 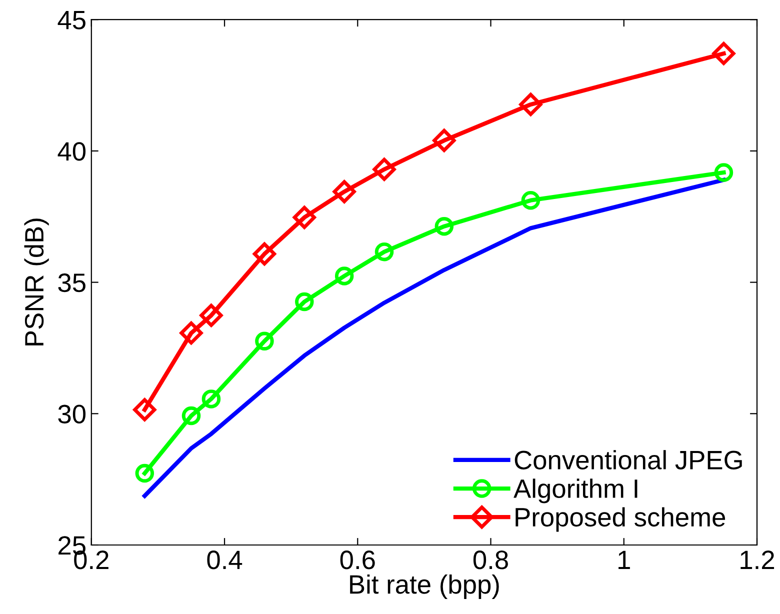 What do you see at coordinates (36, 282) in the screenshot?
I see `y-axis-title: PSNR (dB)` at bounding box center [36, 282].